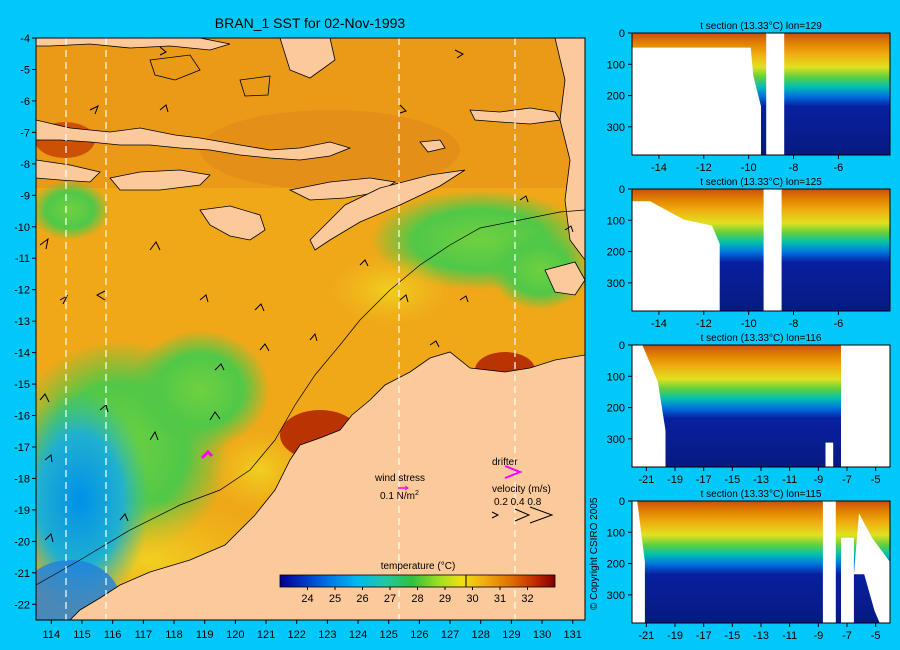  Describe the element at coordinates (266, 635) in the screenshot. I see `map-x-tick: 121` at that location.